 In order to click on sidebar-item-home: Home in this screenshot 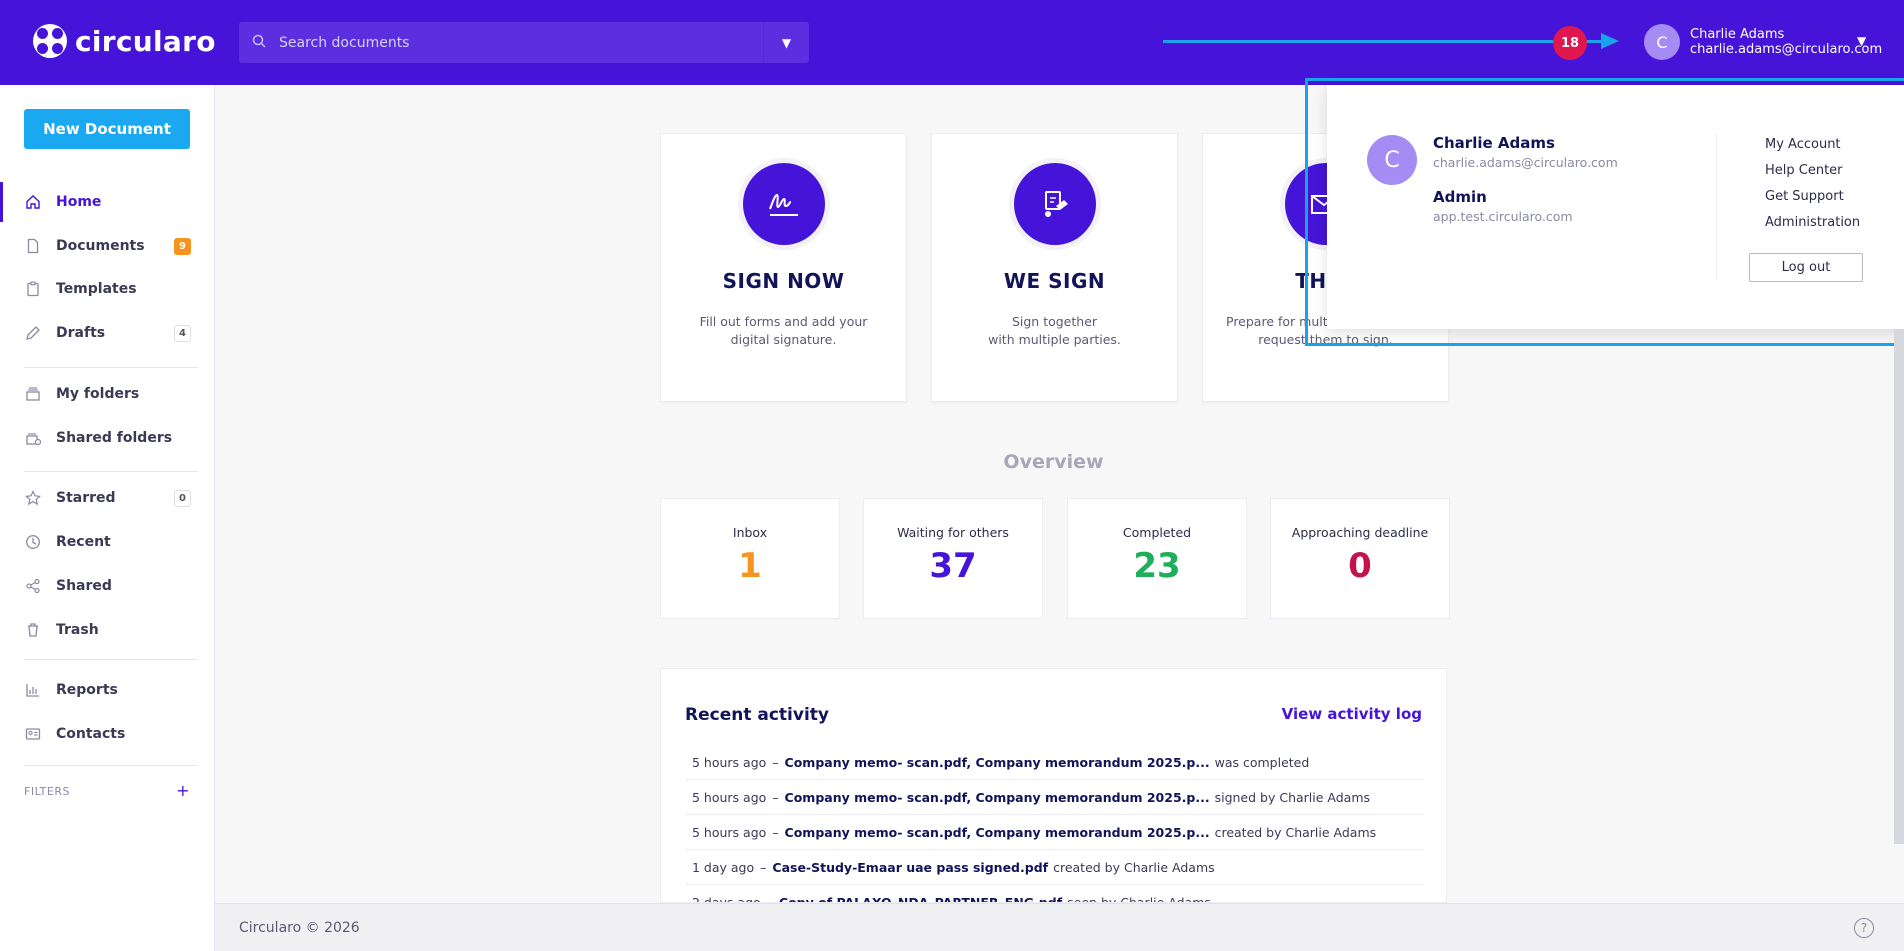, I will do `click(107, 202)`.